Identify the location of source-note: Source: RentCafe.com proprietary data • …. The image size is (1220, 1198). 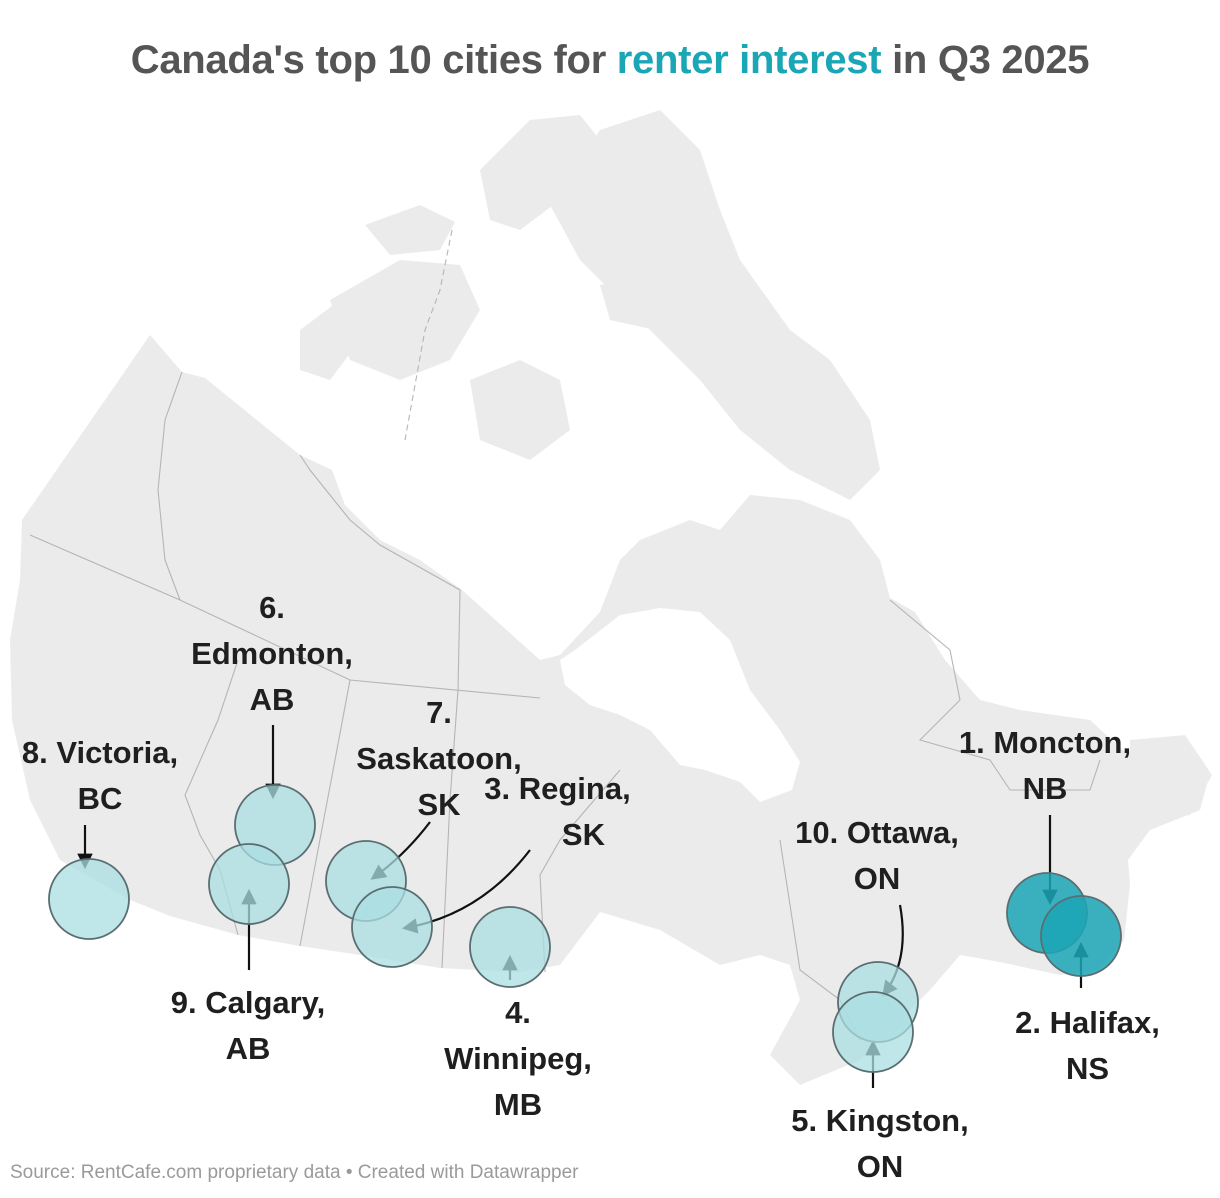
(294, 1172).